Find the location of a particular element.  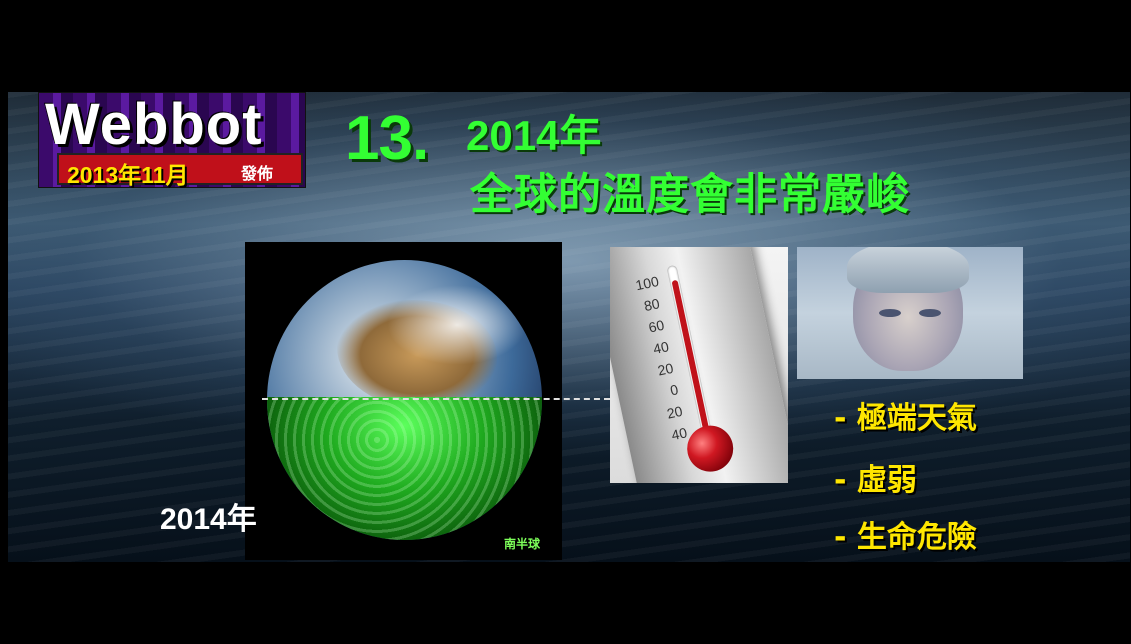

bullet-weakness: - 虛弱 is located at coordinates (875, 480).